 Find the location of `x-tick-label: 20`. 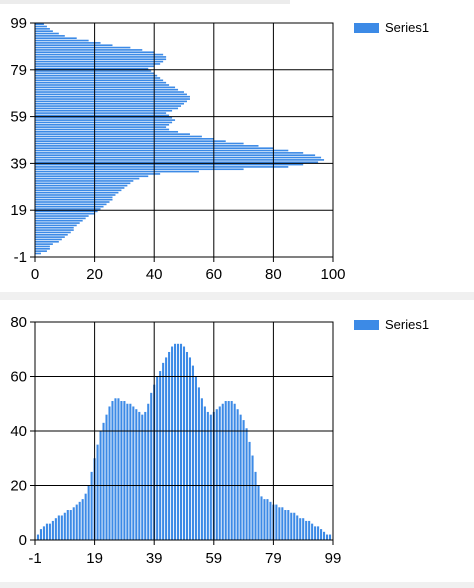

x-tick-label: 20 is located at coordinates (94, 274).